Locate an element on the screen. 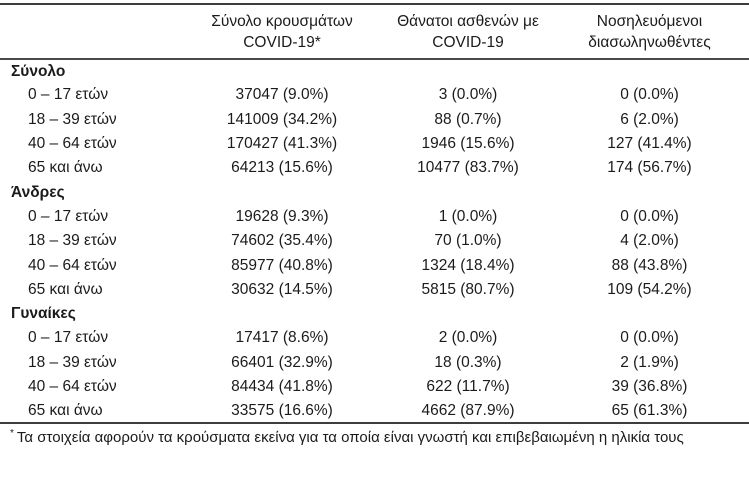 The width and height of the screenshot is (749, 478). cases-cell: 30632 (14.5%) is located at coordinates (282, 289).